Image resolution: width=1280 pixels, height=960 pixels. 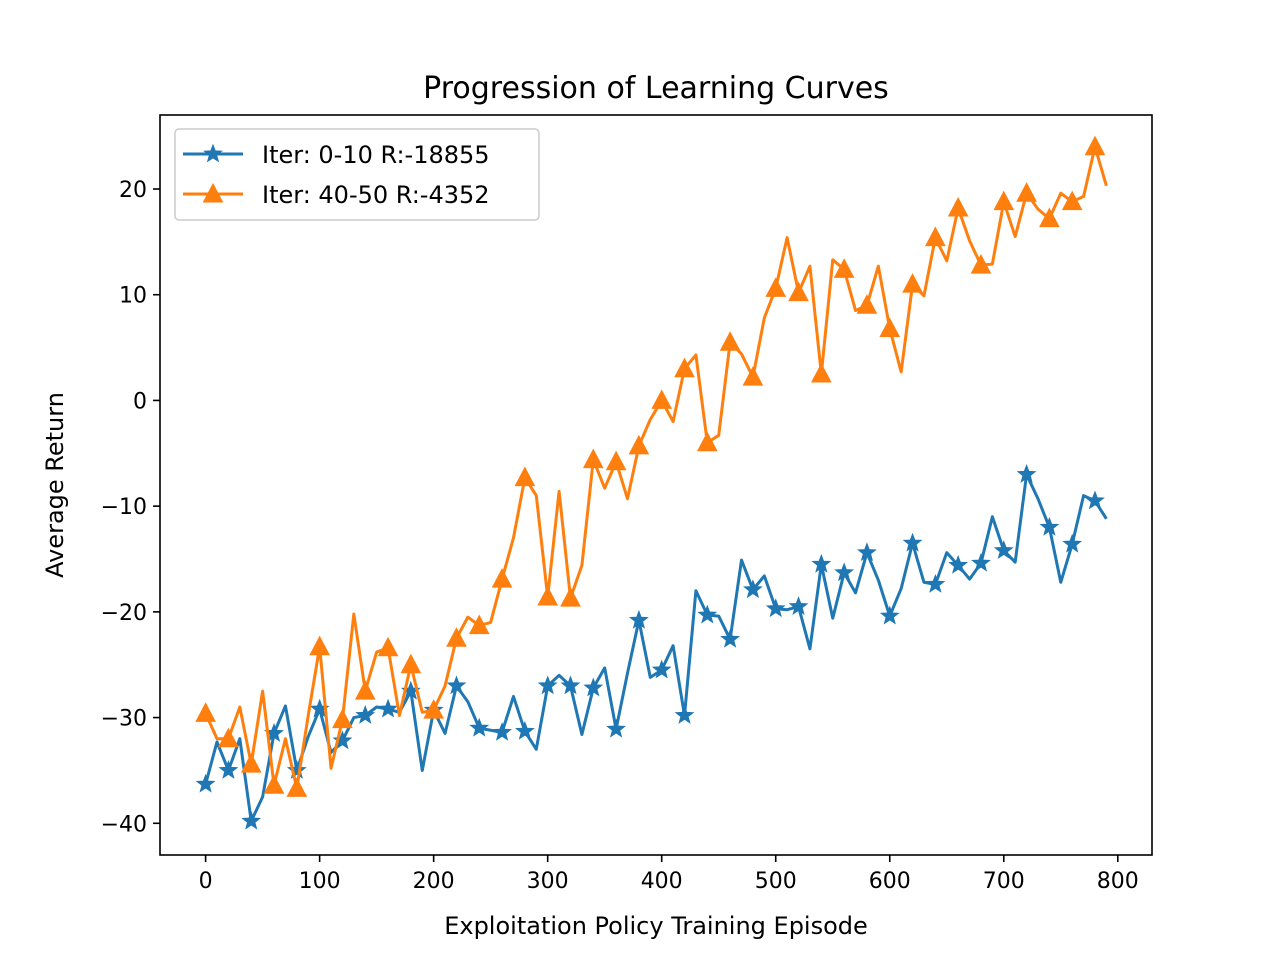 I want to click on y-tick-label: −10, so click(x=124, y=507).